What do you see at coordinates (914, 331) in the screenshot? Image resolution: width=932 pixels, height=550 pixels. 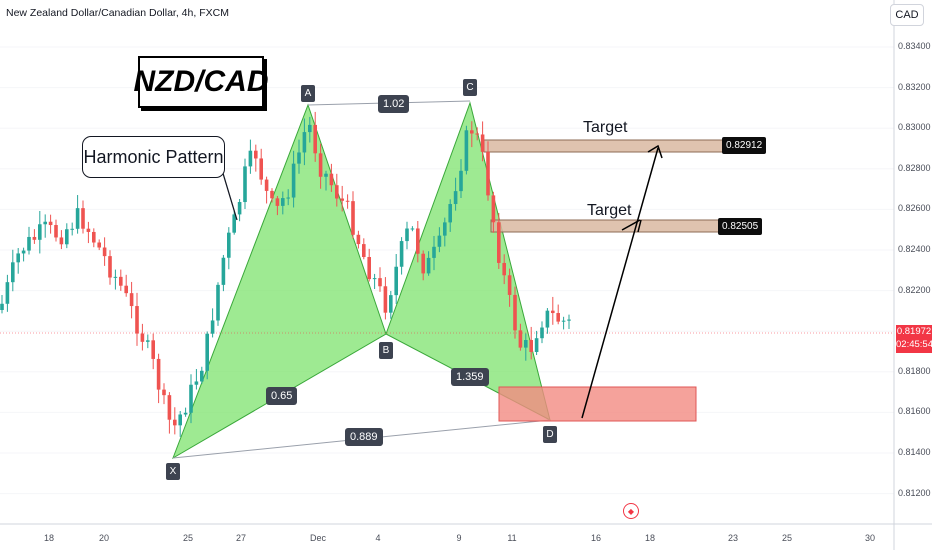 I see `current-price-value: 0.81972` at bounding box center [914, 331].